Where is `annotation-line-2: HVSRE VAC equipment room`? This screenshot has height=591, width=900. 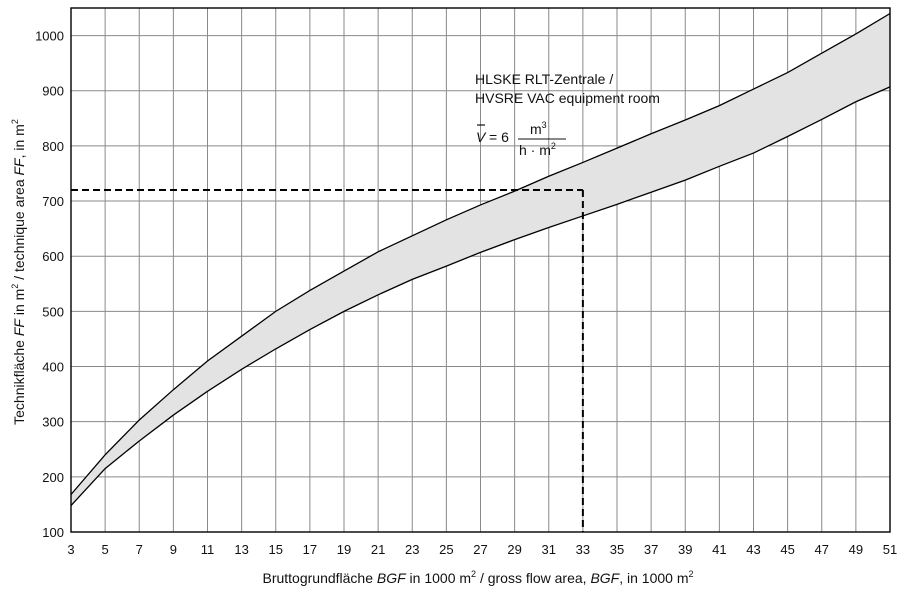 annotation-line-2: HVSRE VAC equipment room is located at coordinates (567, 98).